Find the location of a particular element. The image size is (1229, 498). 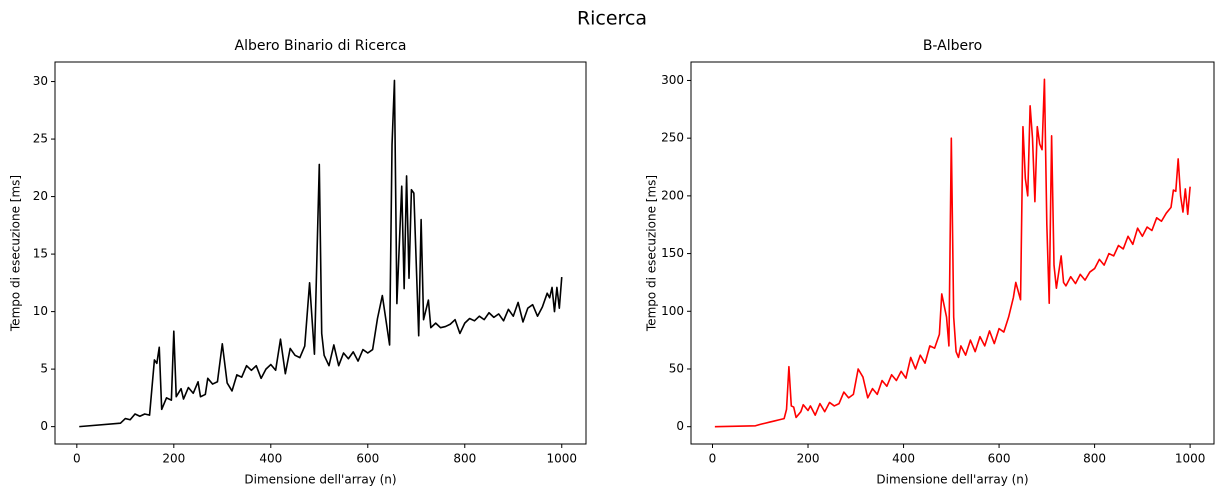

y-tick-label: 15 is located at coordinates (40, 254).